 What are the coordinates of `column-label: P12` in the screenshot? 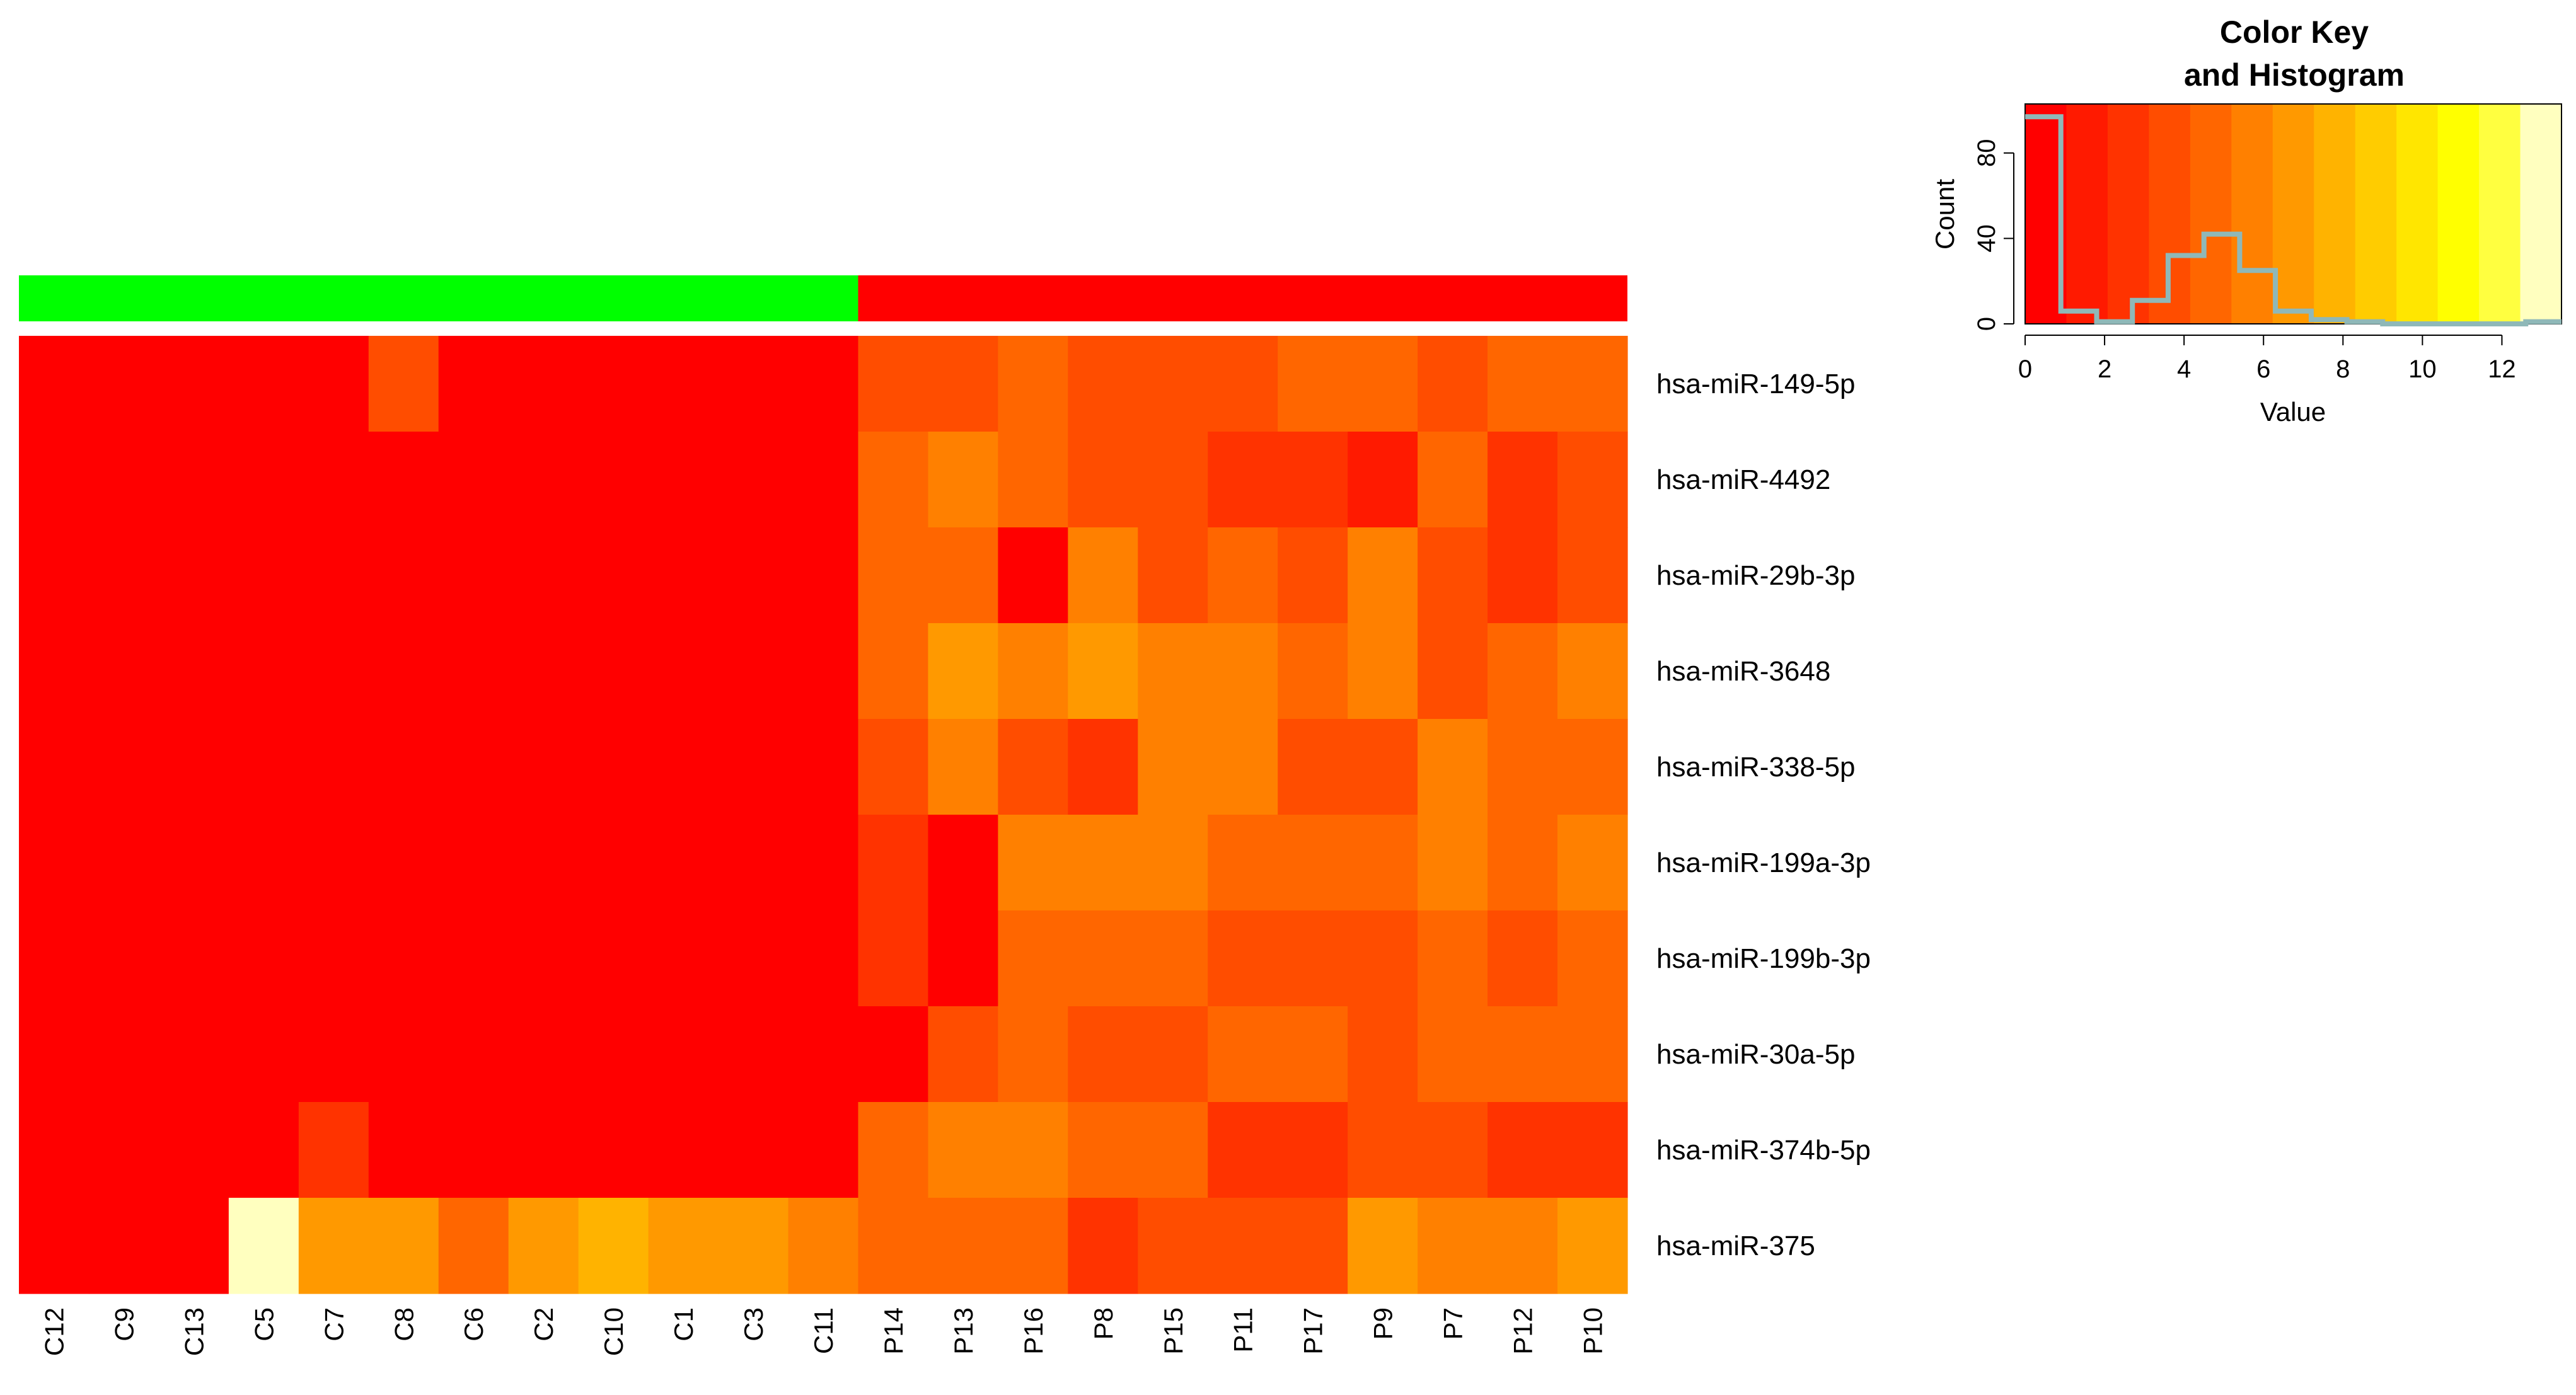 It's located at (1523, 1331).